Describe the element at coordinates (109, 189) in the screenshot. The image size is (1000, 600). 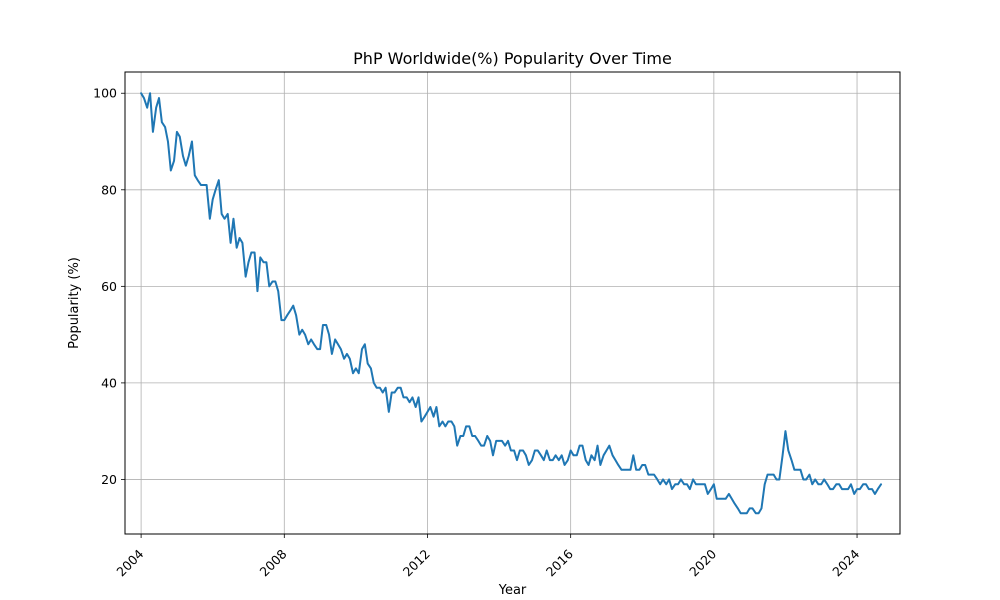
I see `y-tick-label: 80` at that location.